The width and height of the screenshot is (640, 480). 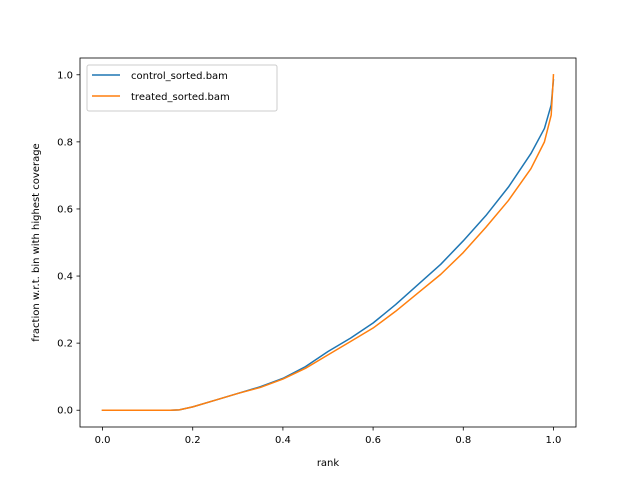 What do you see at coordinates (65, 75) in the screenshot?
I see `y-tick-label: 1.0` at bounding box center [65, 75].